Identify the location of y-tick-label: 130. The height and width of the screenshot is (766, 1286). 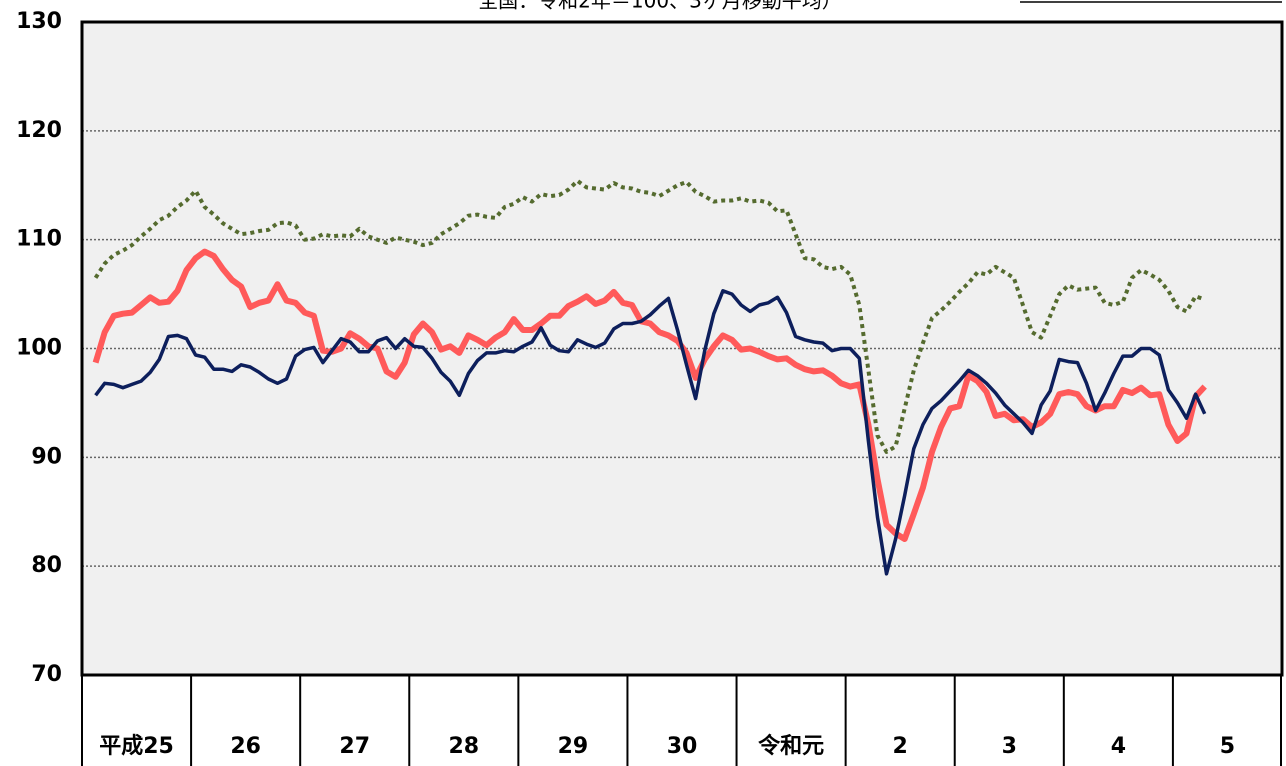
(39, 21).